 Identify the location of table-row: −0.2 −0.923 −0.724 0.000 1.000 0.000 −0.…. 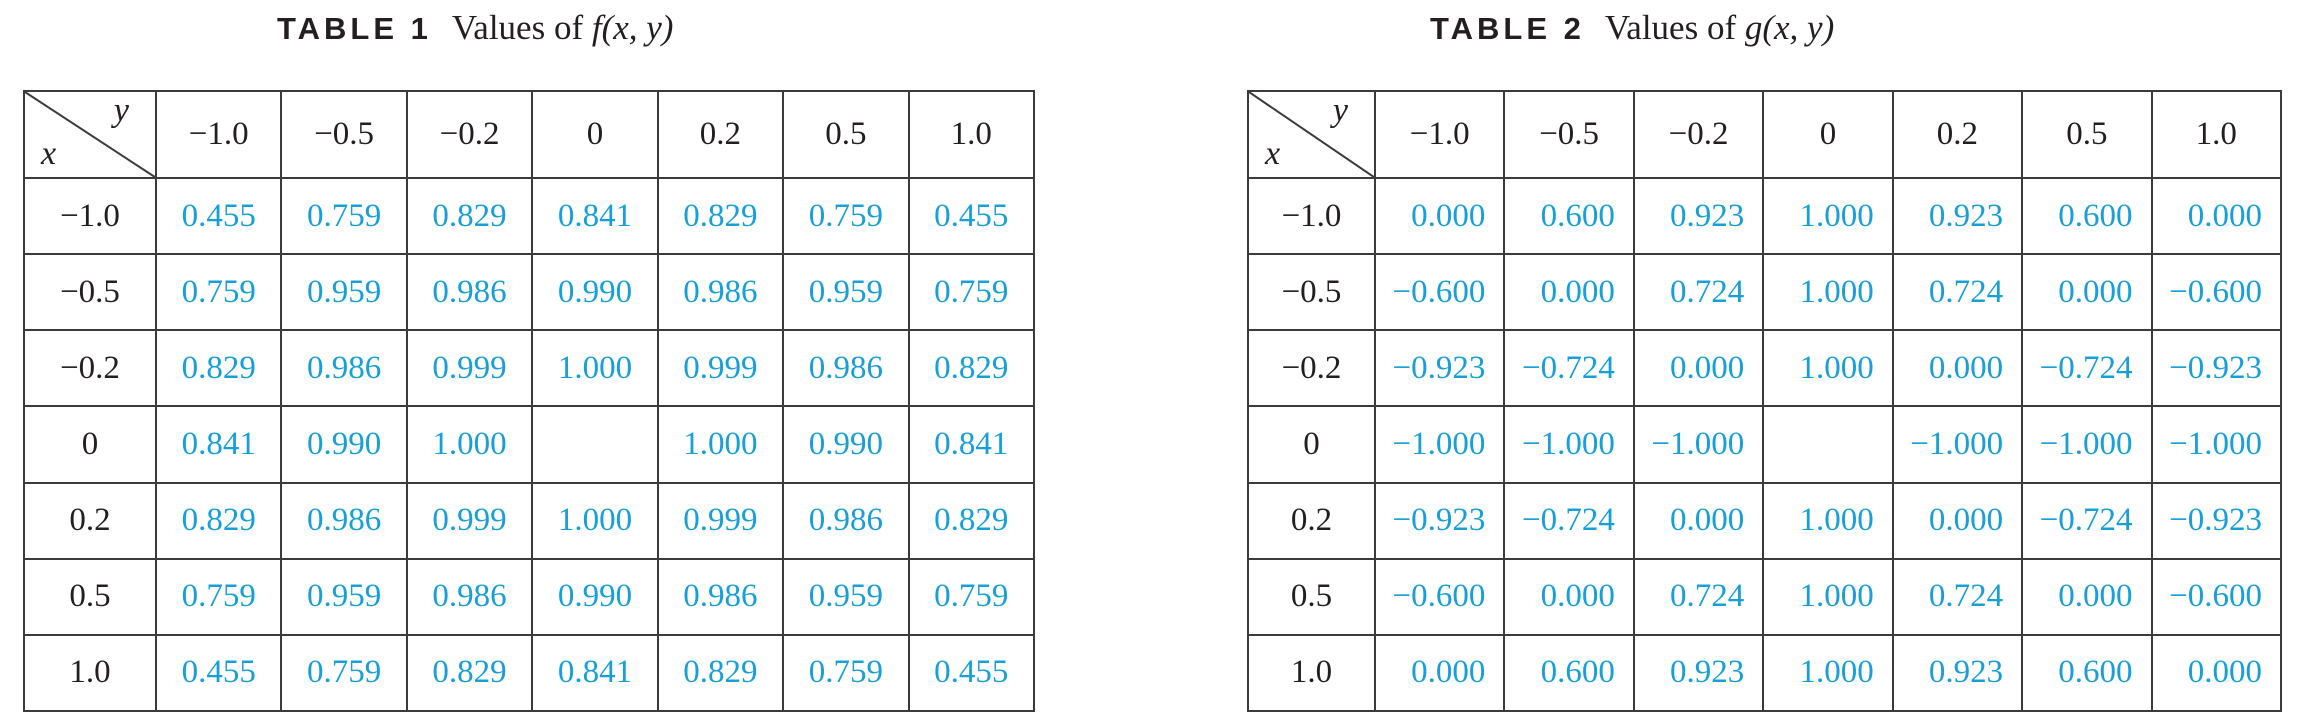
(1765, 368).